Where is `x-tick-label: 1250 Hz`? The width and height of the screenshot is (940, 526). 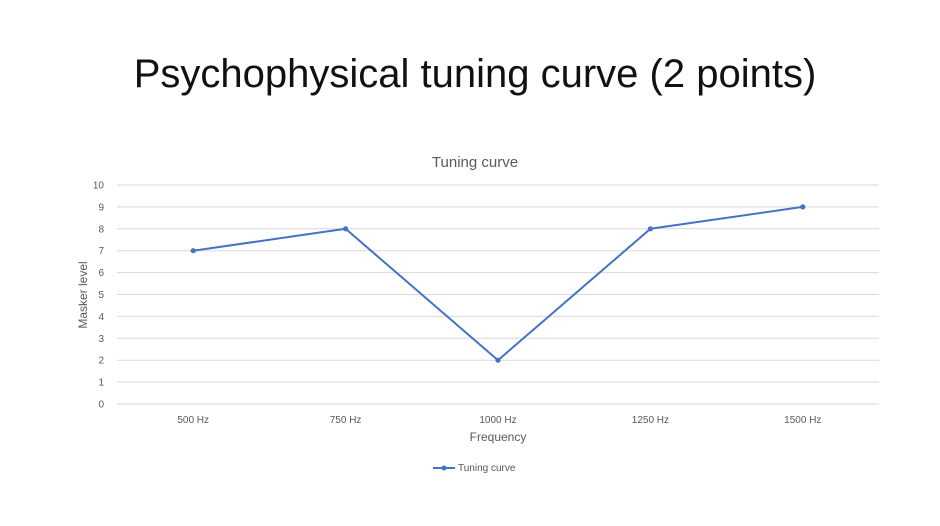
x-tick-label: 1250 Hz is located at coordinates (650, 420).